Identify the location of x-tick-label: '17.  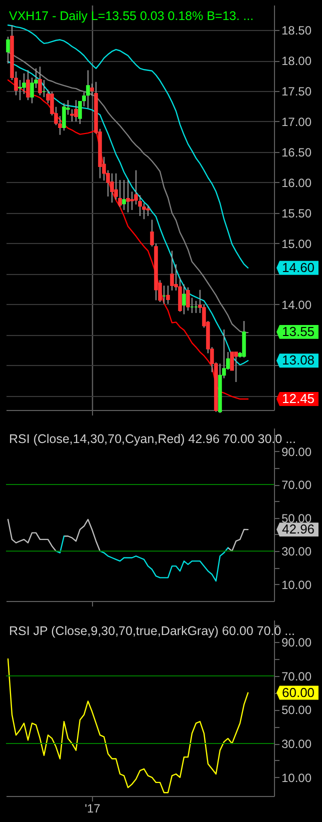
(92, 809).